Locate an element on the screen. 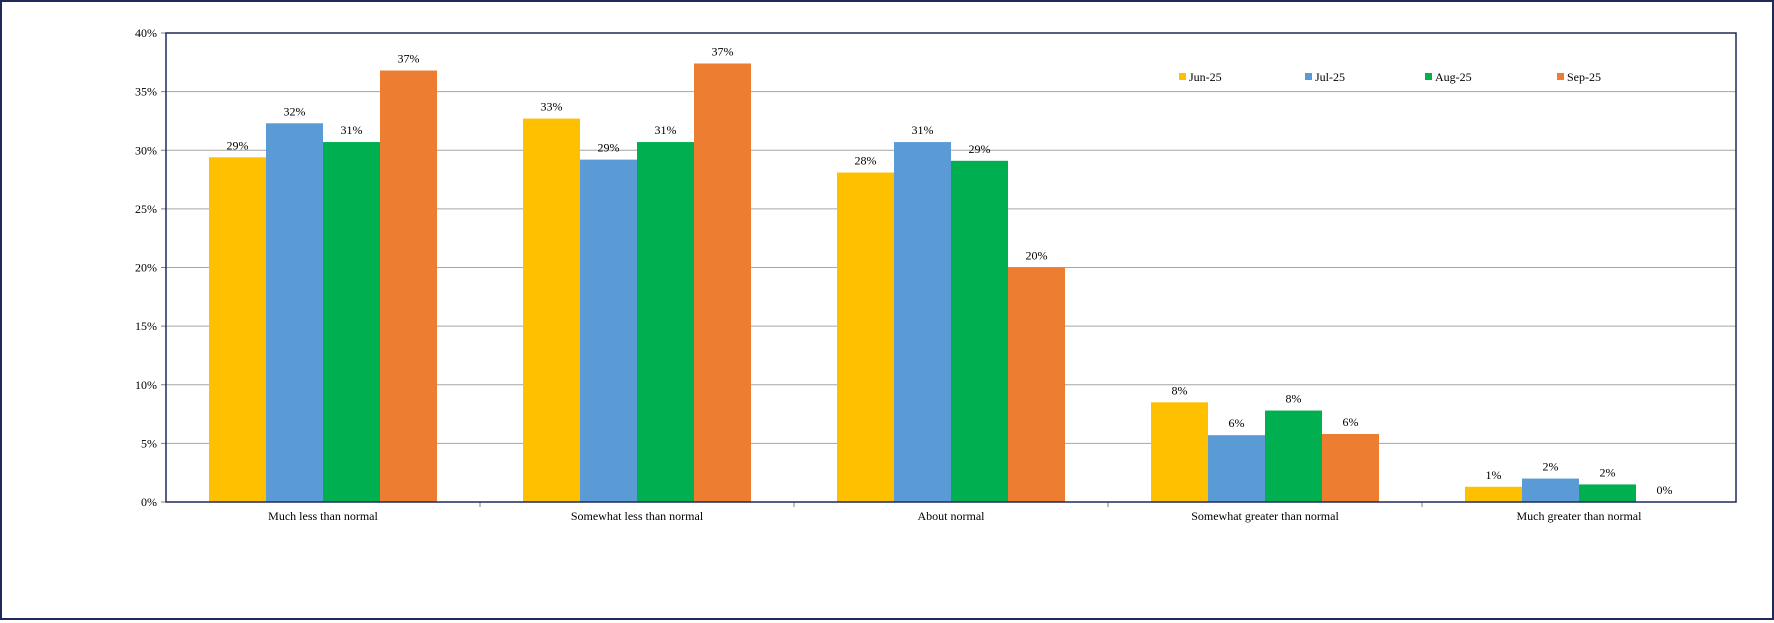 The image size is (1774, 623). x-tick-label: Somewhat greater than normal is located at coordinates (1265, 516).